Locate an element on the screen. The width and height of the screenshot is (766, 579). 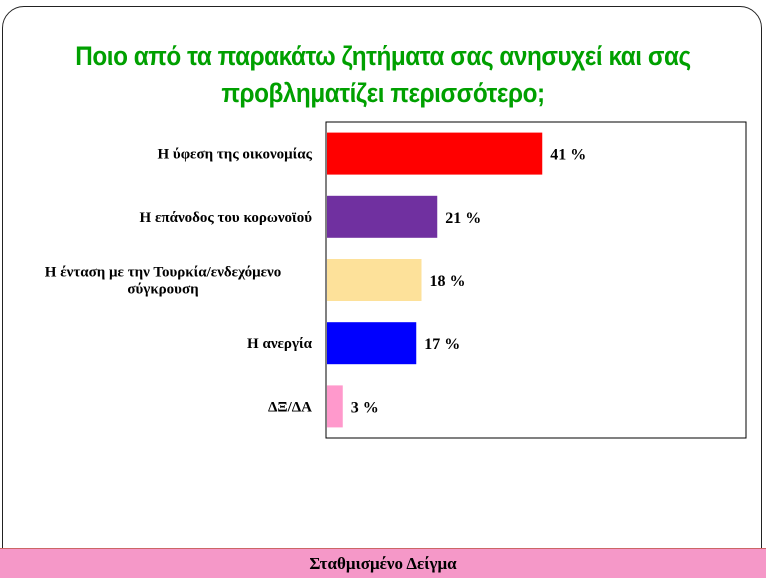
value-label-2: 18 % is located at coordinates (448, 281).